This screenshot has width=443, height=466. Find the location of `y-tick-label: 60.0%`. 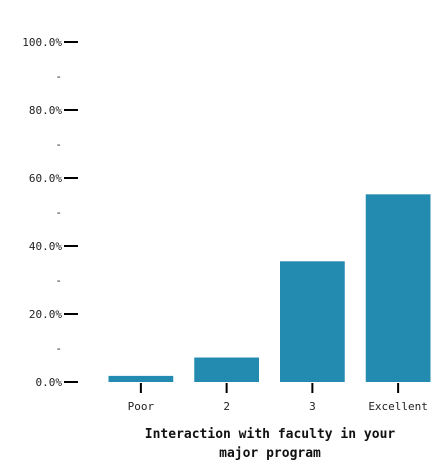

y-tick-label: 60.0% is located at coordinates (45, 178).